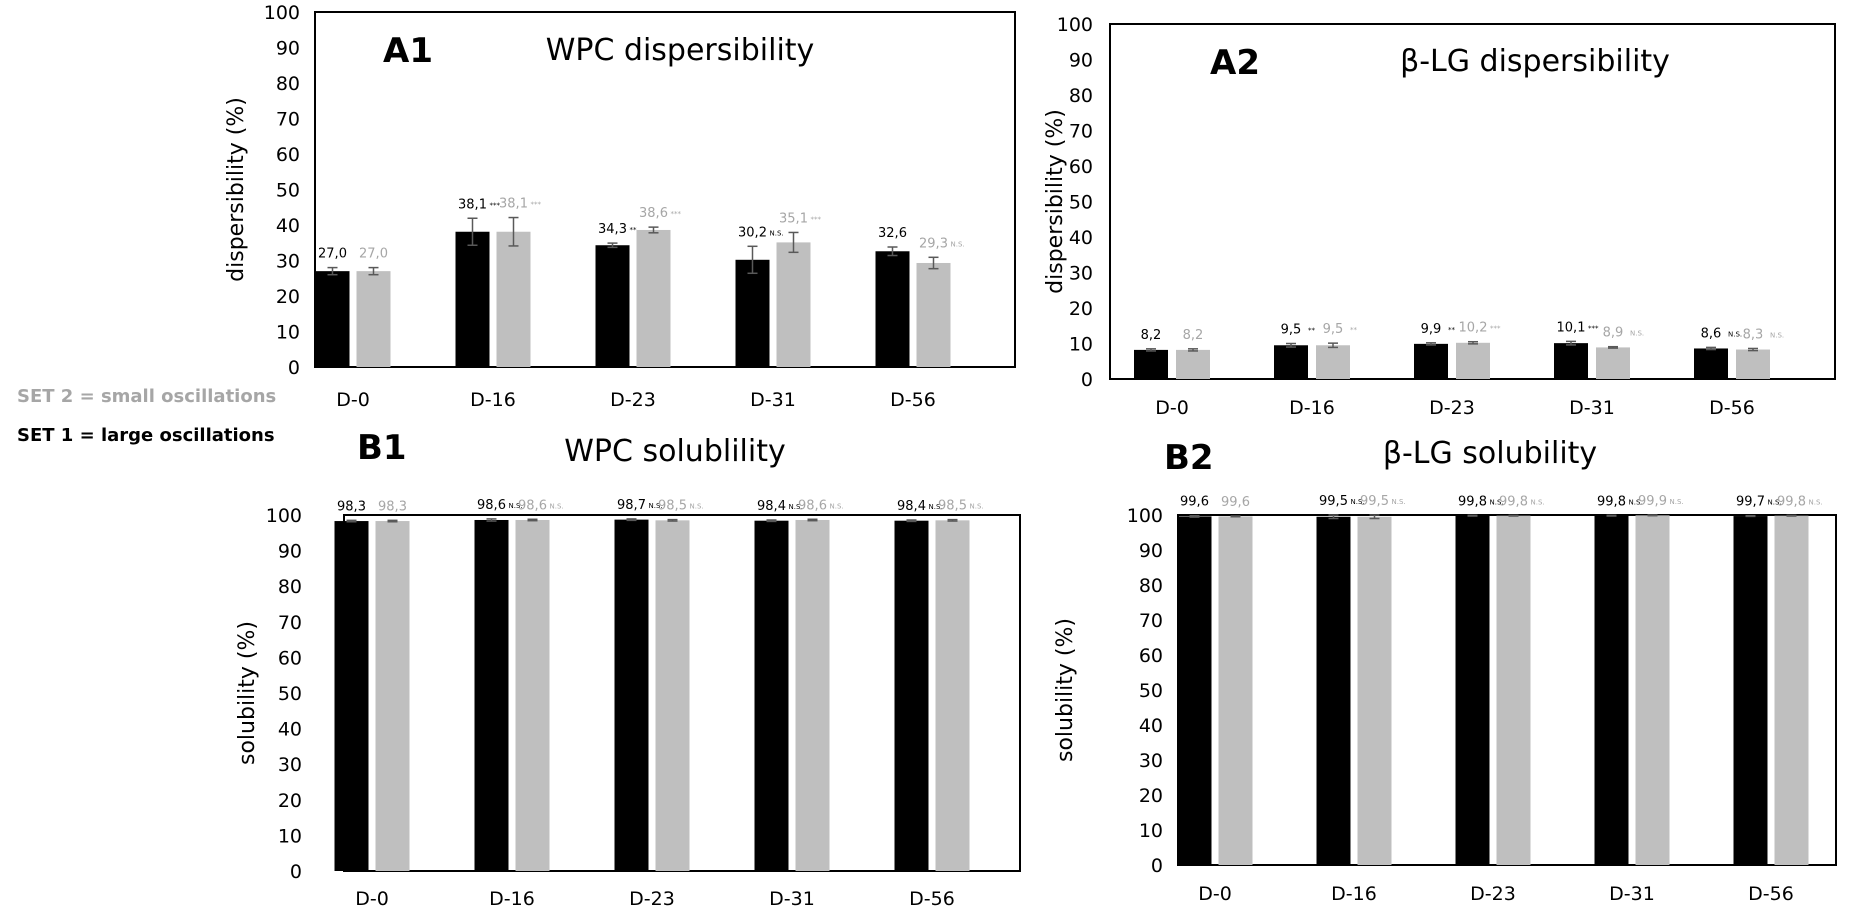  Describe the element at coordinates (1081, 96) in the screenshot. I see `y-tick-label: 80` at that location.